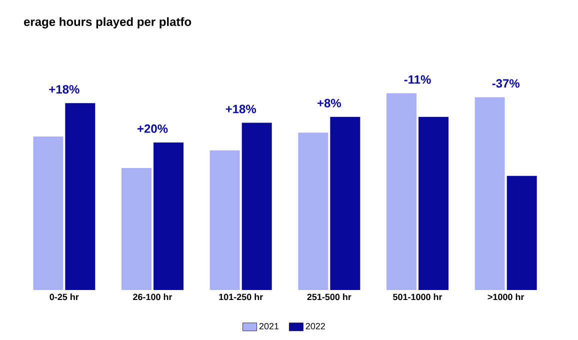 The image size is (578, 340). I want to click on annotation: +20%, so click(152, 128).